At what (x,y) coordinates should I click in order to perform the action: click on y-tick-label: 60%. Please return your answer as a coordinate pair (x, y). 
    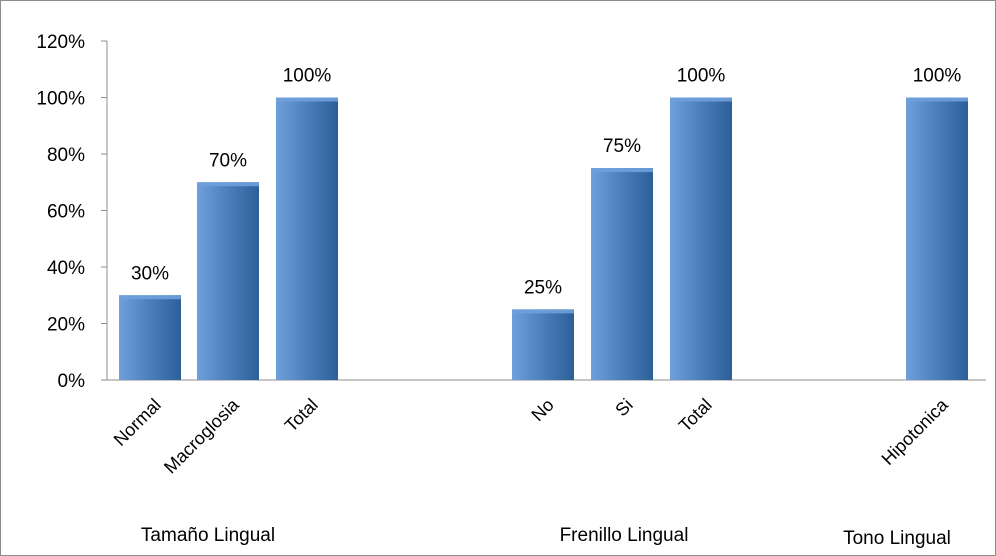
    Looking at the image, I should click on (66, 212).